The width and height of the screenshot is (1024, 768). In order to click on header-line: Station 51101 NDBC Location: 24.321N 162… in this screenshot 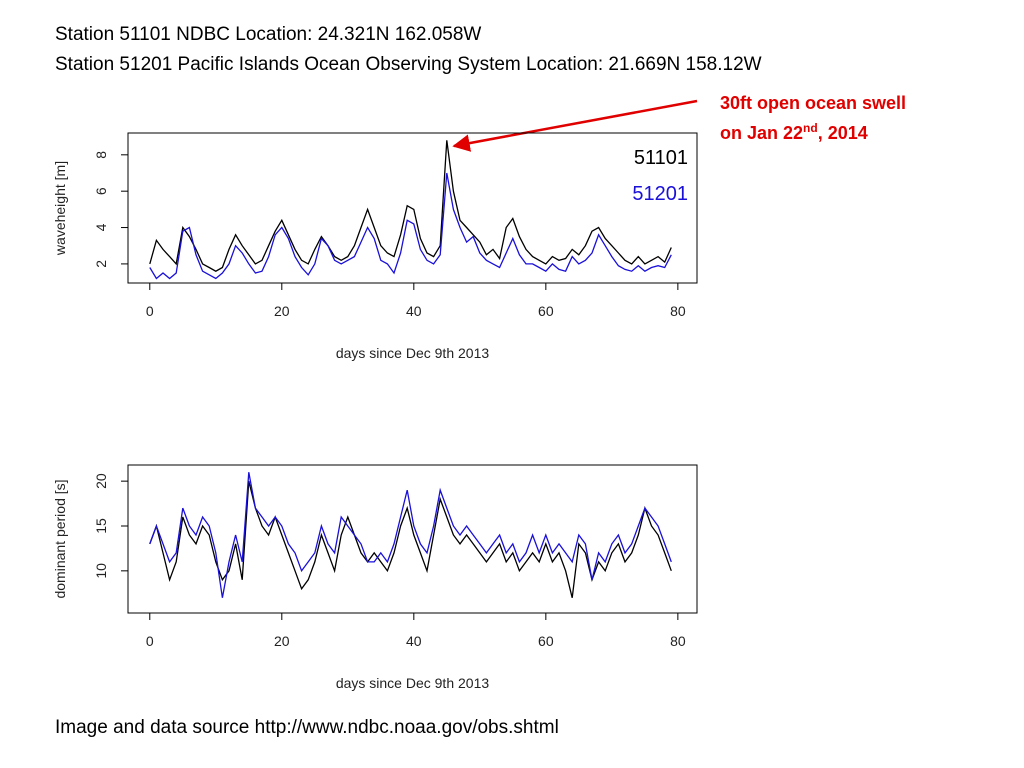, I will do `click(268, 34)`.